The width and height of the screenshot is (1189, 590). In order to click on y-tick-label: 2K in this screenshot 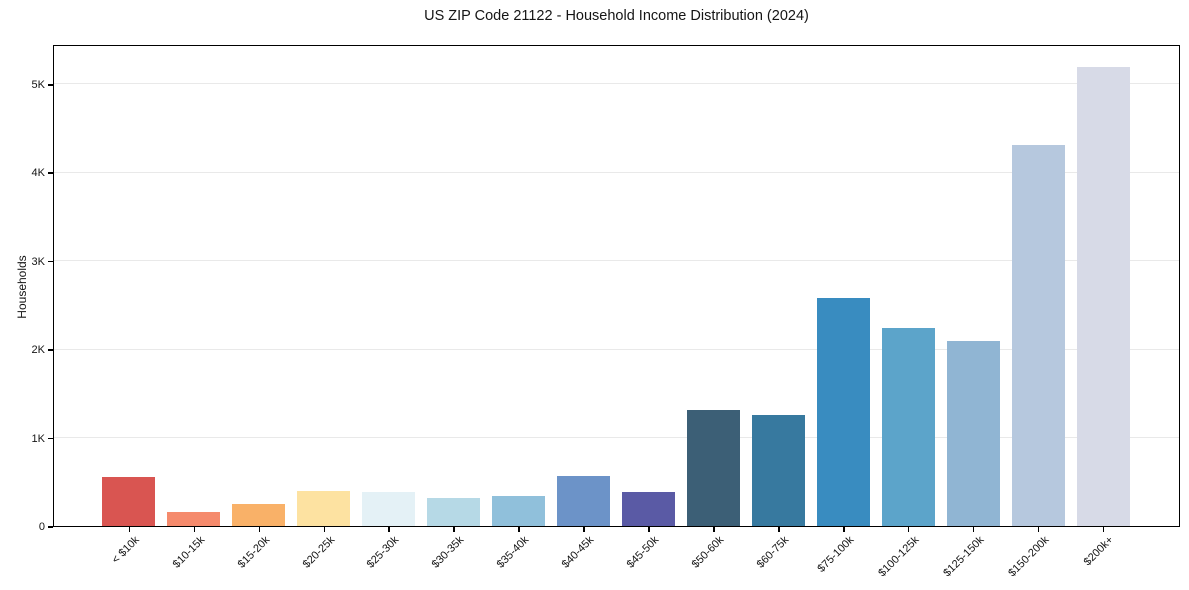, I will do `click(38, 350)`.